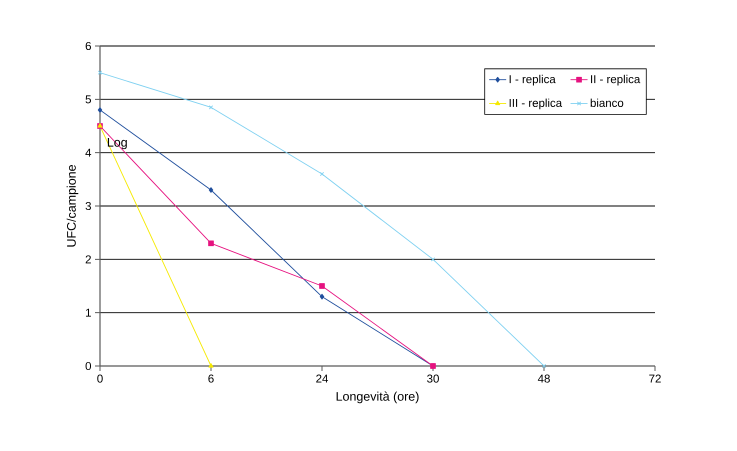 Image resolution: width=737 pixels, height=451 pixels. What do you see at coordinates (88, 259) in the screenshot?
I see `y-tick-label: 2` at bounding box center [88, 259].